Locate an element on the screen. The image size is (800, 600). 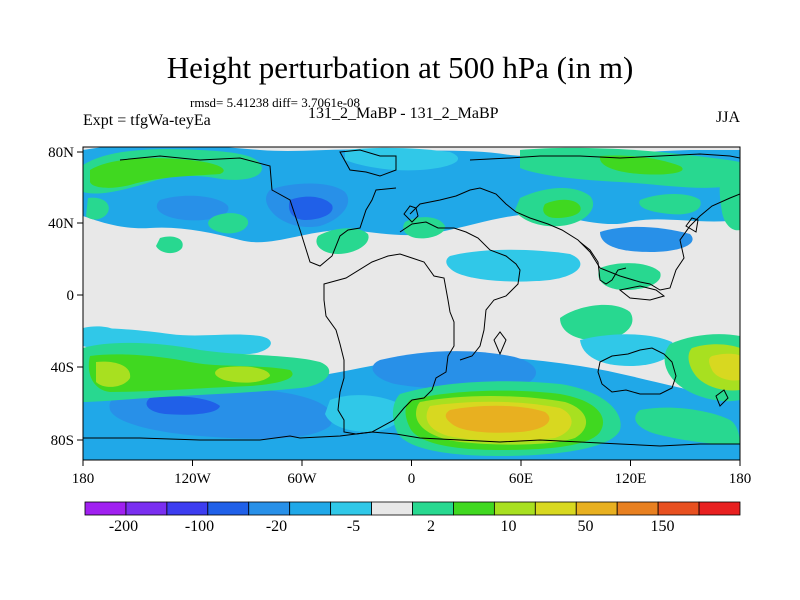
contour-lightgreen-northwest is located at coordinates (157, 173).